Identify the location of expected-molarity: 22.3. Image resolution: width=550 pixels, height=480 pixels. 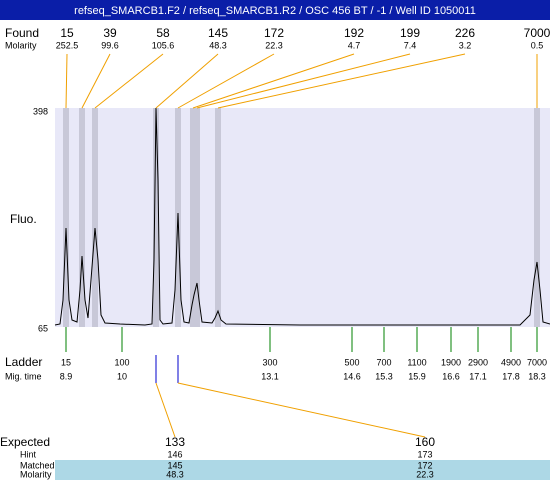
(425, 474).